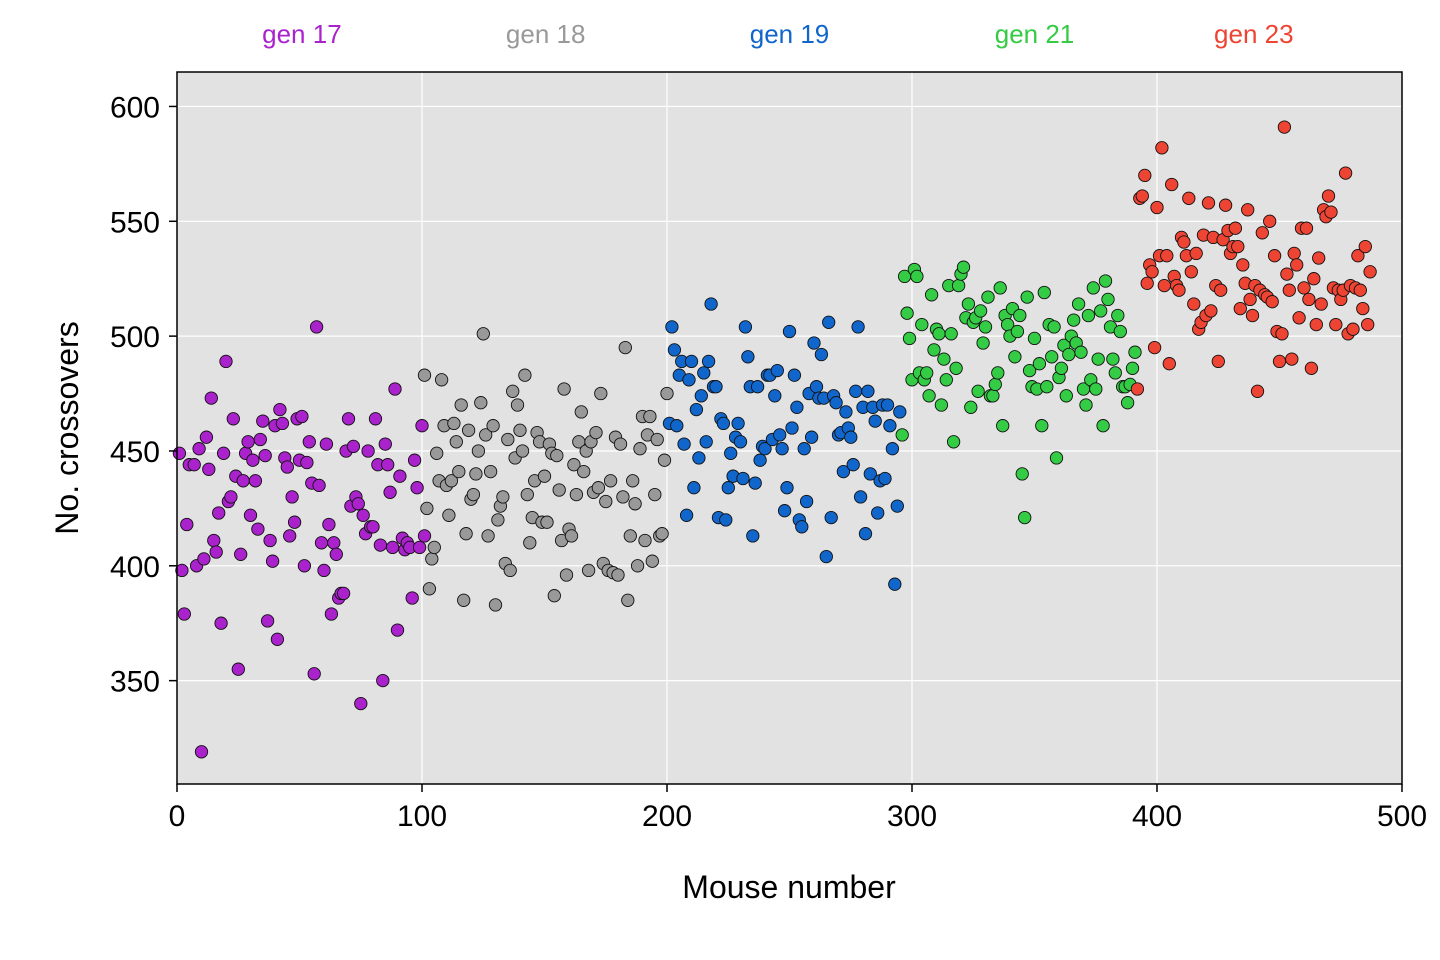 The height and width of the screenshot is (960, 1440). Describe the element at coordinates (135, 222) in the screenshot. I see `y-tick-label: 550` at that location.